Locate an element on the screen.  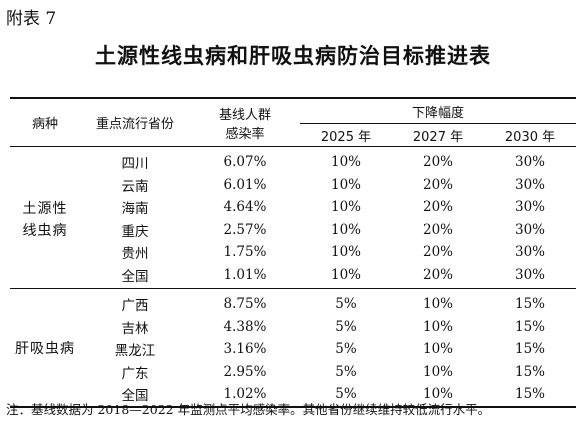
baseline-cell: 1.75% is located at coordinates (245, 252).